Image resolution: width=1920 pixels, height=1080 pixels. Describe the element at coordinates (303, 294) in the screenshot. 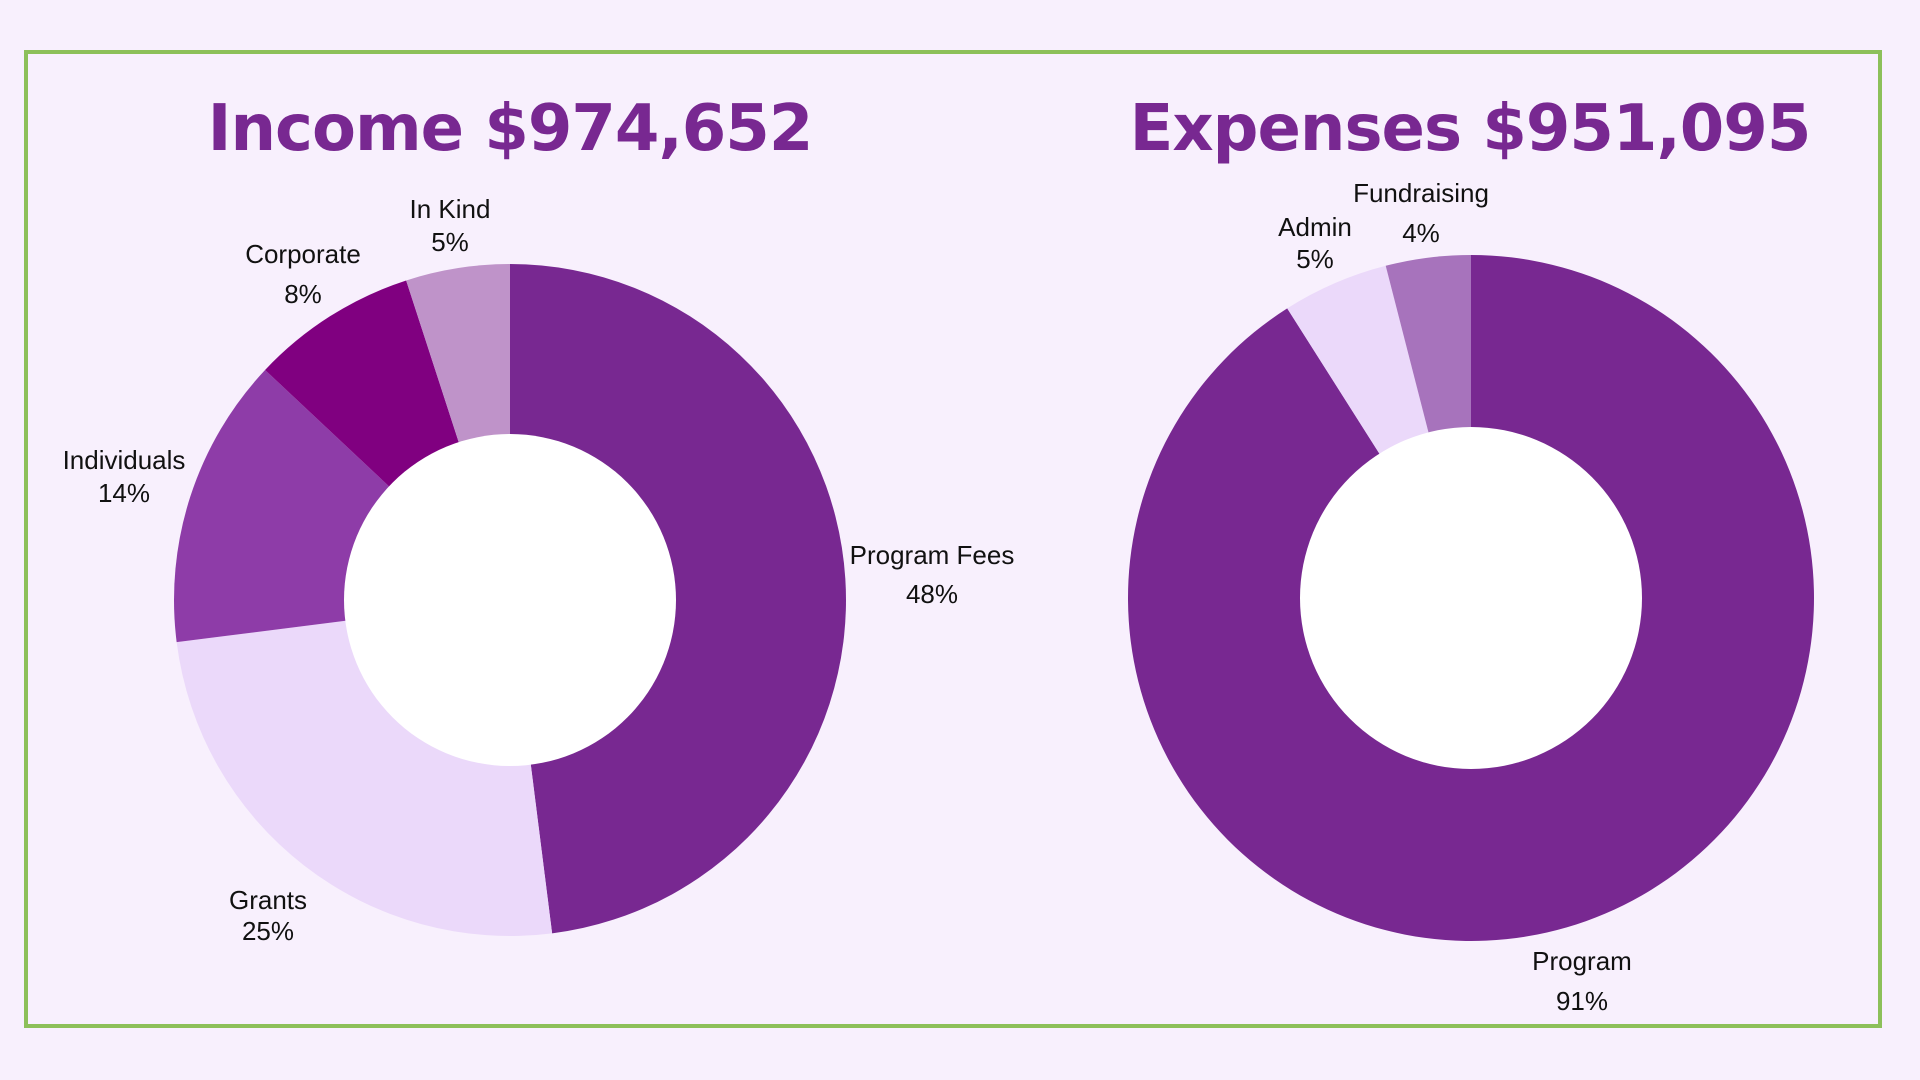

I see `income-value-corporate: 8%` at that location.